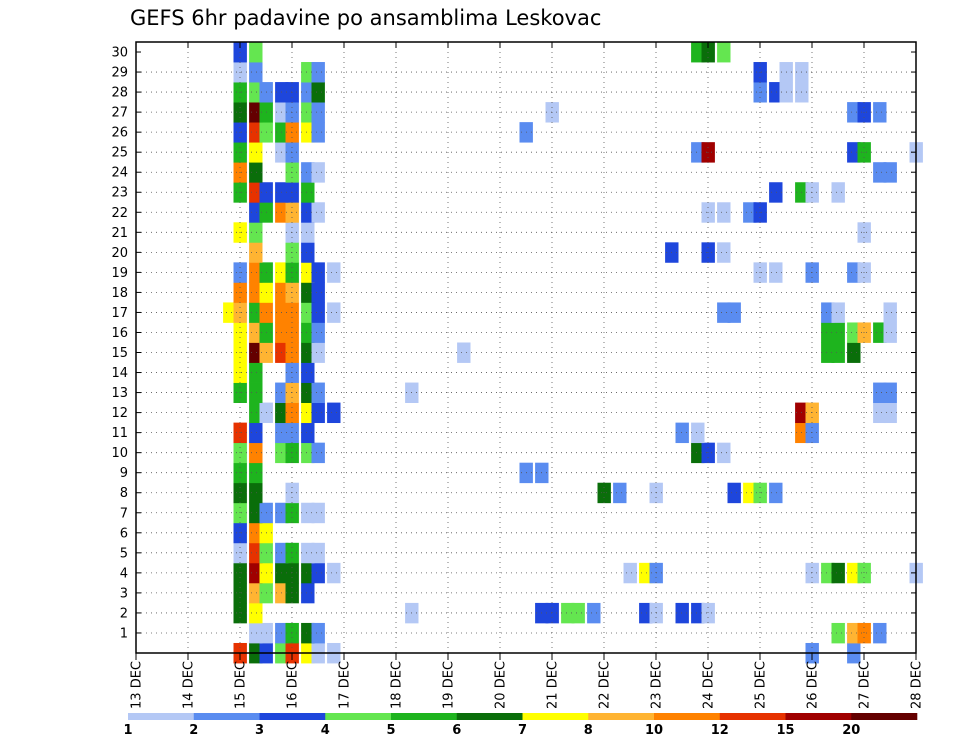  What do you see at coordinates (119, 233) in the screenshot?
I see `y-tick-label: 21` at bounding box center [119, 233].